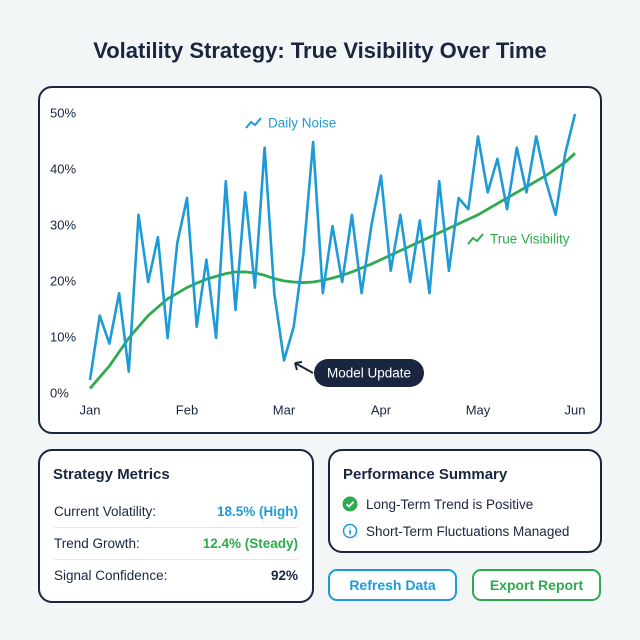 This screenshot has height=640, width=640. Describe the element at coordinates (63, 336) in the screenshot. I see `y-tick-label: 10%` at that location.